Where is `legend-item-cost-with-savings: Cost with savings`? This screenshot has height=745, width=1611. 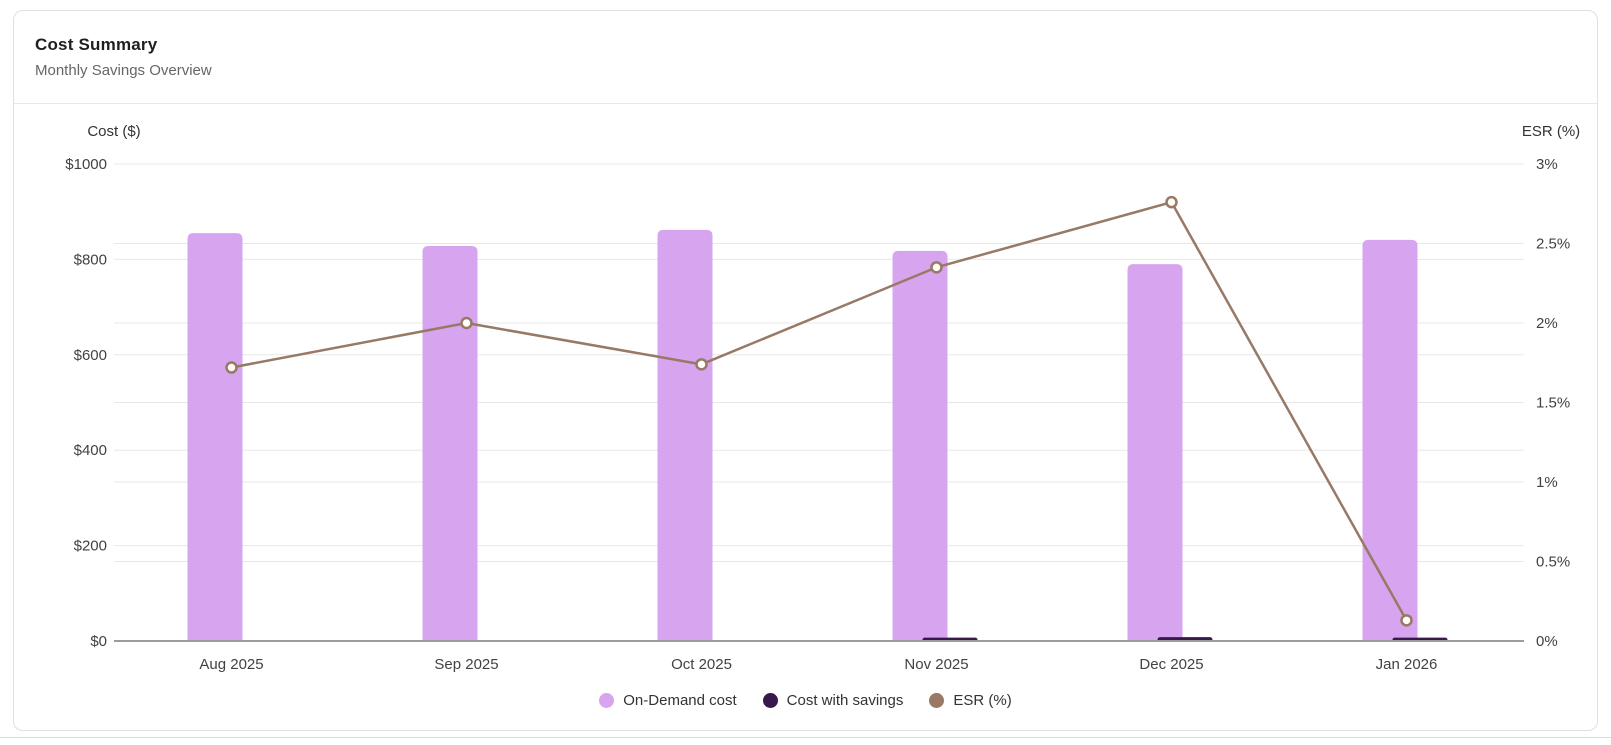 legend-item-cost-with-savings: Cost with savings is located at coordinates (833, 700).